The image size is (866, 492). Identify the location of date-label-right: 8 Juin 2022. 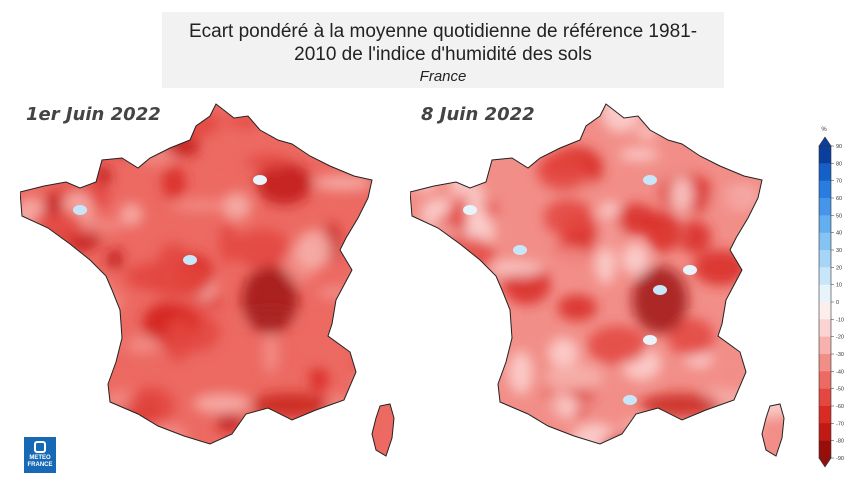
(478, 114).